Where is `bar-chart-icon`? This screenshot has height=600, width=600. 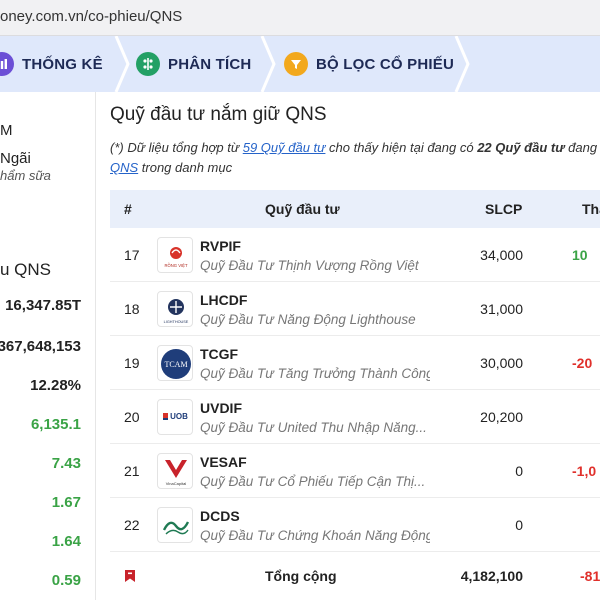 bar-chart-icon is located at coordinates (7, 64).